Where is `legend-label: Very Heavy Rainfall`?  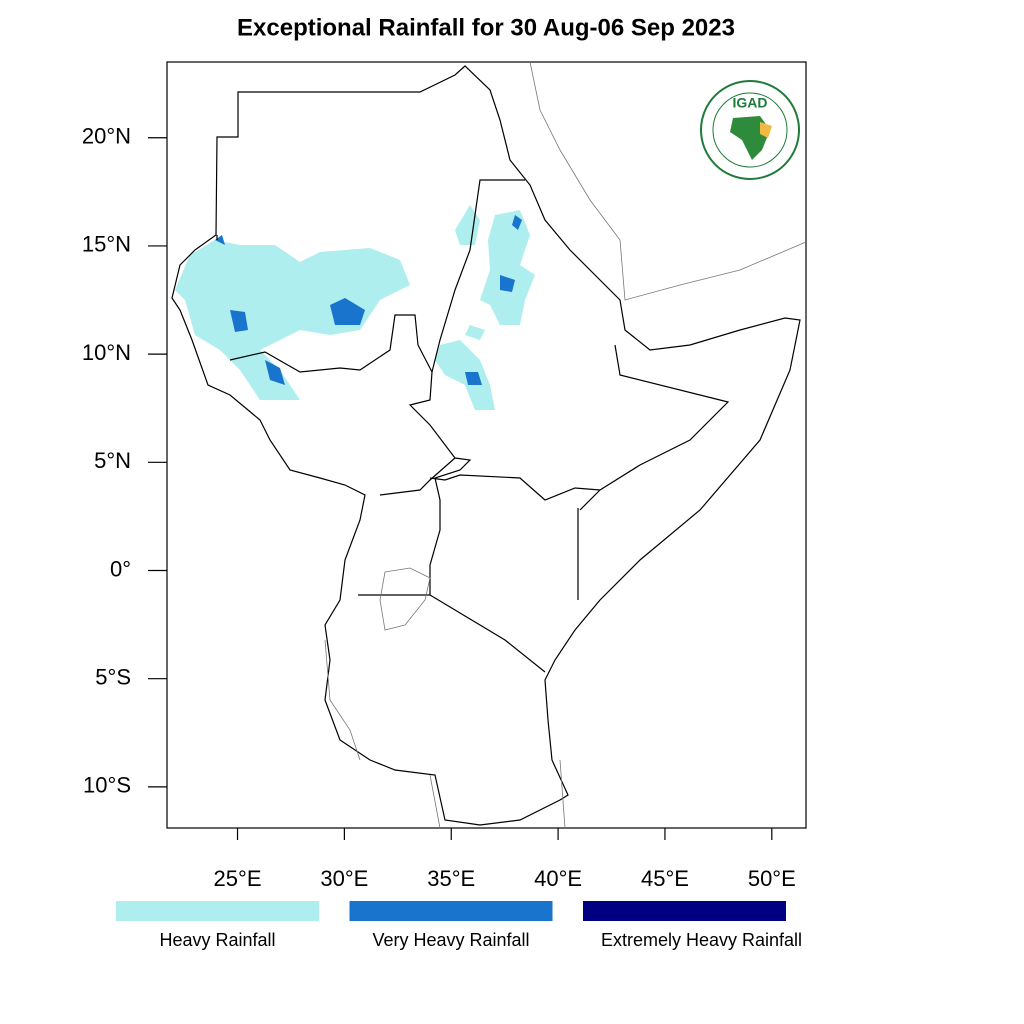
legend-label: Very Heavy Rainfall is located at coordinates (450, 940).